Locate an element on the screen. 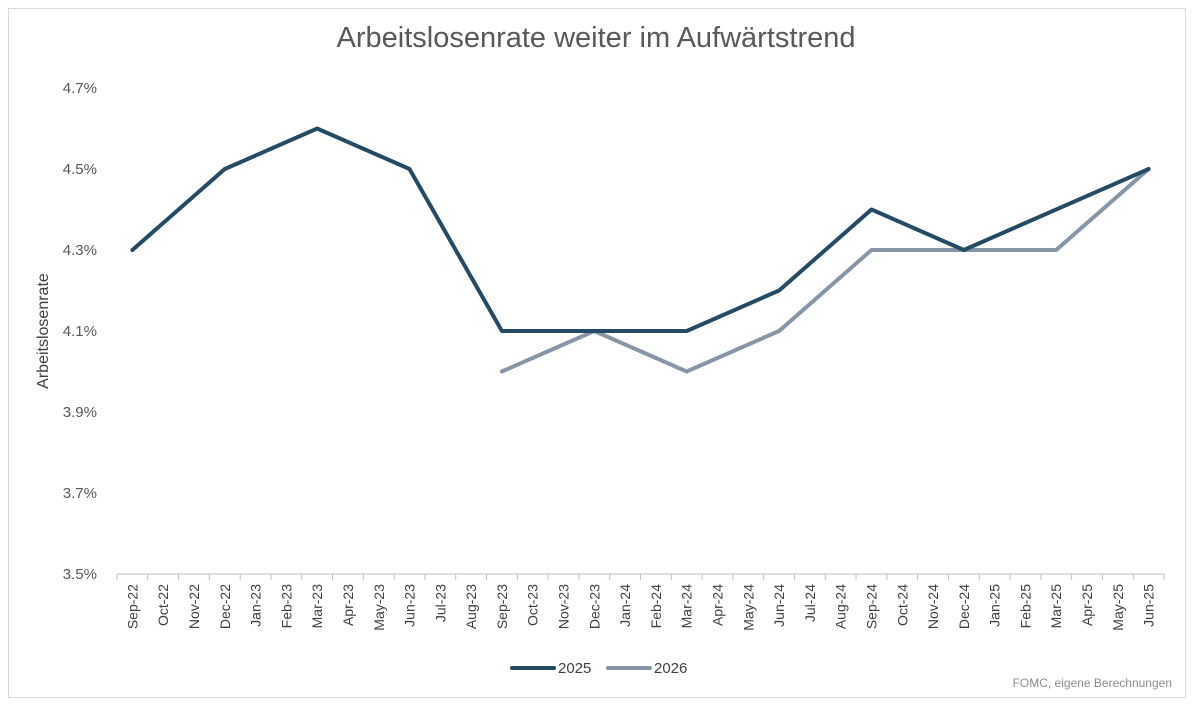  y-tick-label: 3.5% is located at coordinates (80, 574).